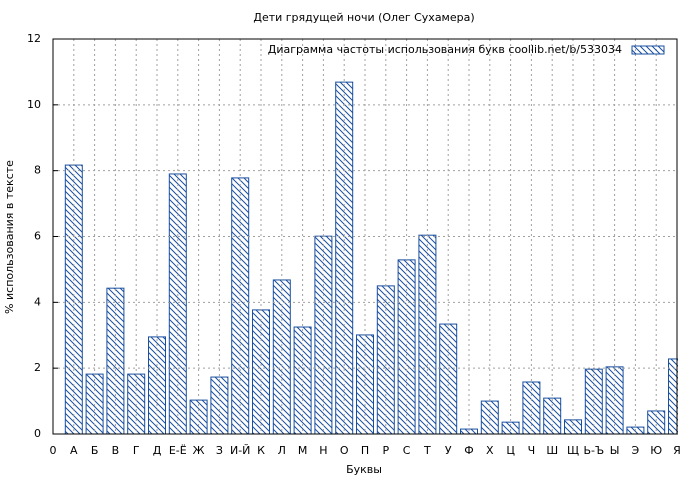 Image resolution: width=700 pixels, height=480 pixels. I want to click on chart-title: Дети грядущей ночи (Олег Сухамера), so click(363, 17).